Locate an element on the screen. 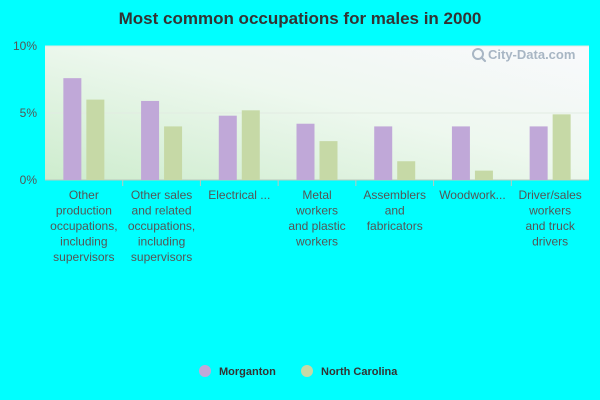 Image resolution: width=600 pixels, height=400 pixels. y-tick-label: 10% is located at coordinates (25, 46).